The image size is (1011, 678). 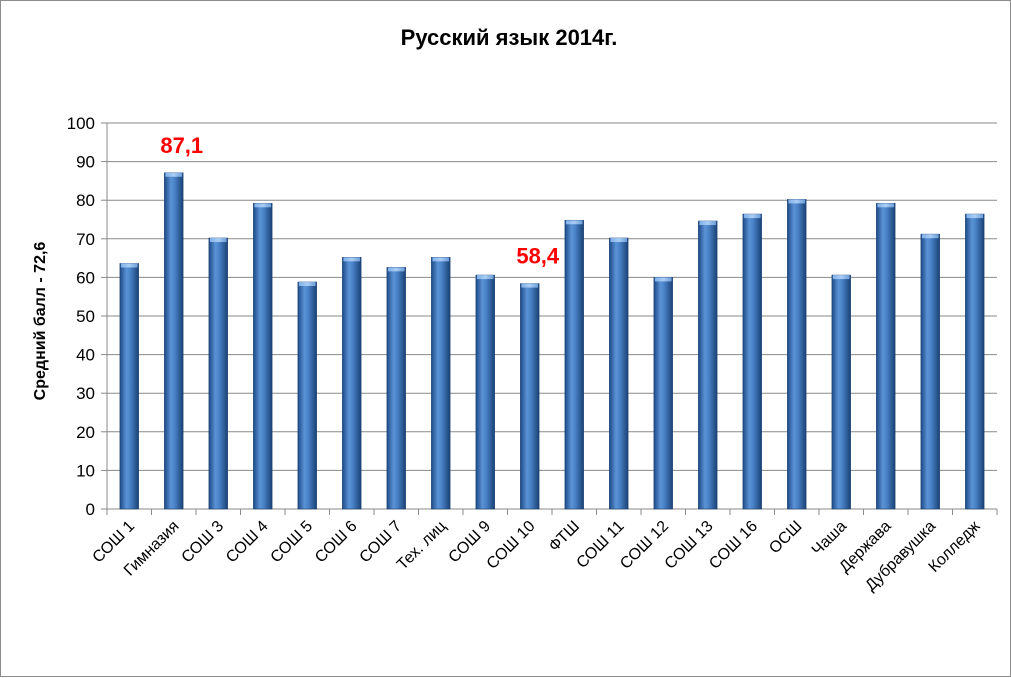 What do you see at coordinates (85, 239) in the screenshot?
I see `y-tick-label: 70` at bounding box center [85, 239].